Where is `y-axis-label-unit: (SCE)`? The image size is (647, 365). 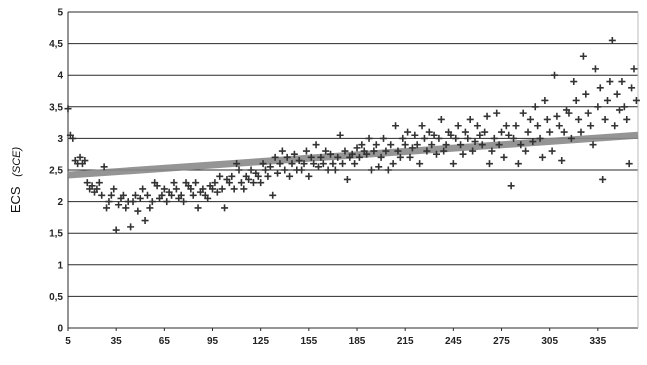
y-axis-label-unit: (SCE) is located at coordinates (17, 162).